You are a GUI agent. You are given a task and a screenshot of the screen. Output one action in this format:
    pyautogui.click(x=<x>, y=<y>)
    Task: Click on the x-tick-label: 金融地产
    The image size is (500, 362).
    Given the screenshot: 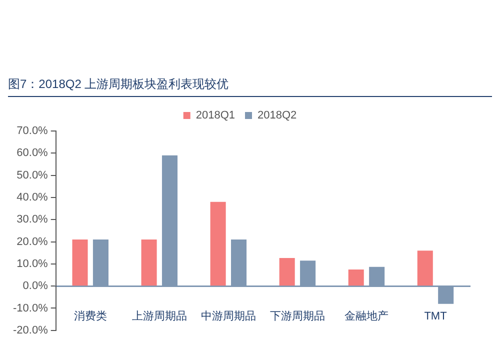 What is the action you would take?
    pyautogui.click(x=366, y=316)
    